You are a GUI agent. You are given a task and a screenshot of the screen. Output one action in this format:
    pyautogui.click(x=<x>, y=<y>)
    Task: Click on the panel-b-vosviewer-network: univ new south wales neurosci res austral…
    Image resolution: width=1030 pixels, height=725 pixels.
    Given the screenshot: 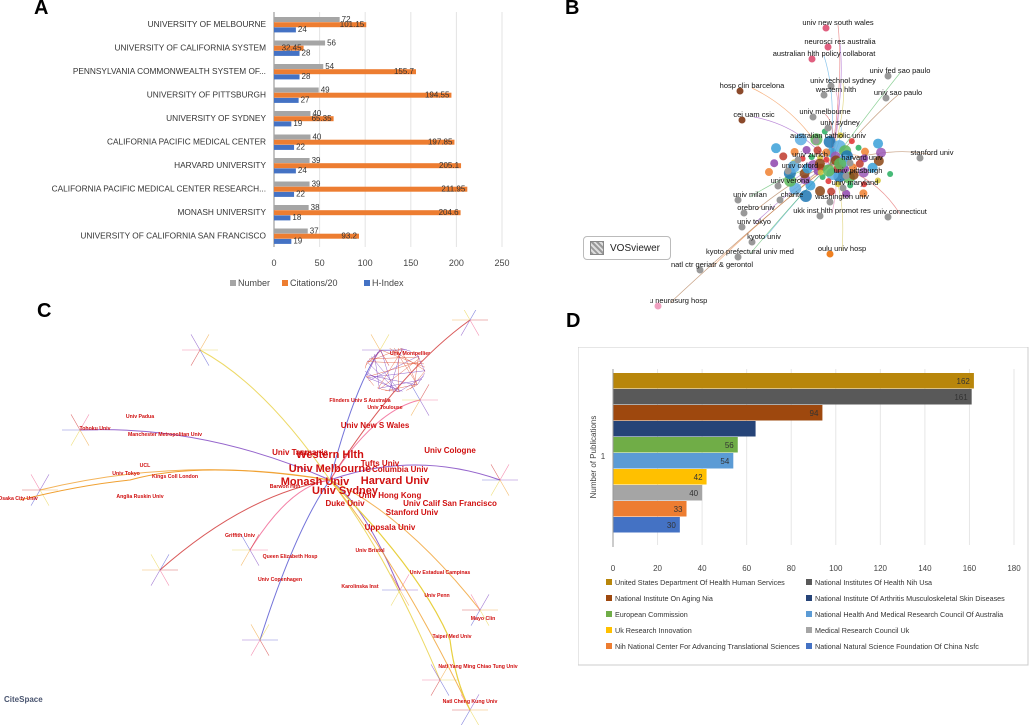 What is the action you would take?
    pyautogui.click(x=802, y=164)
    